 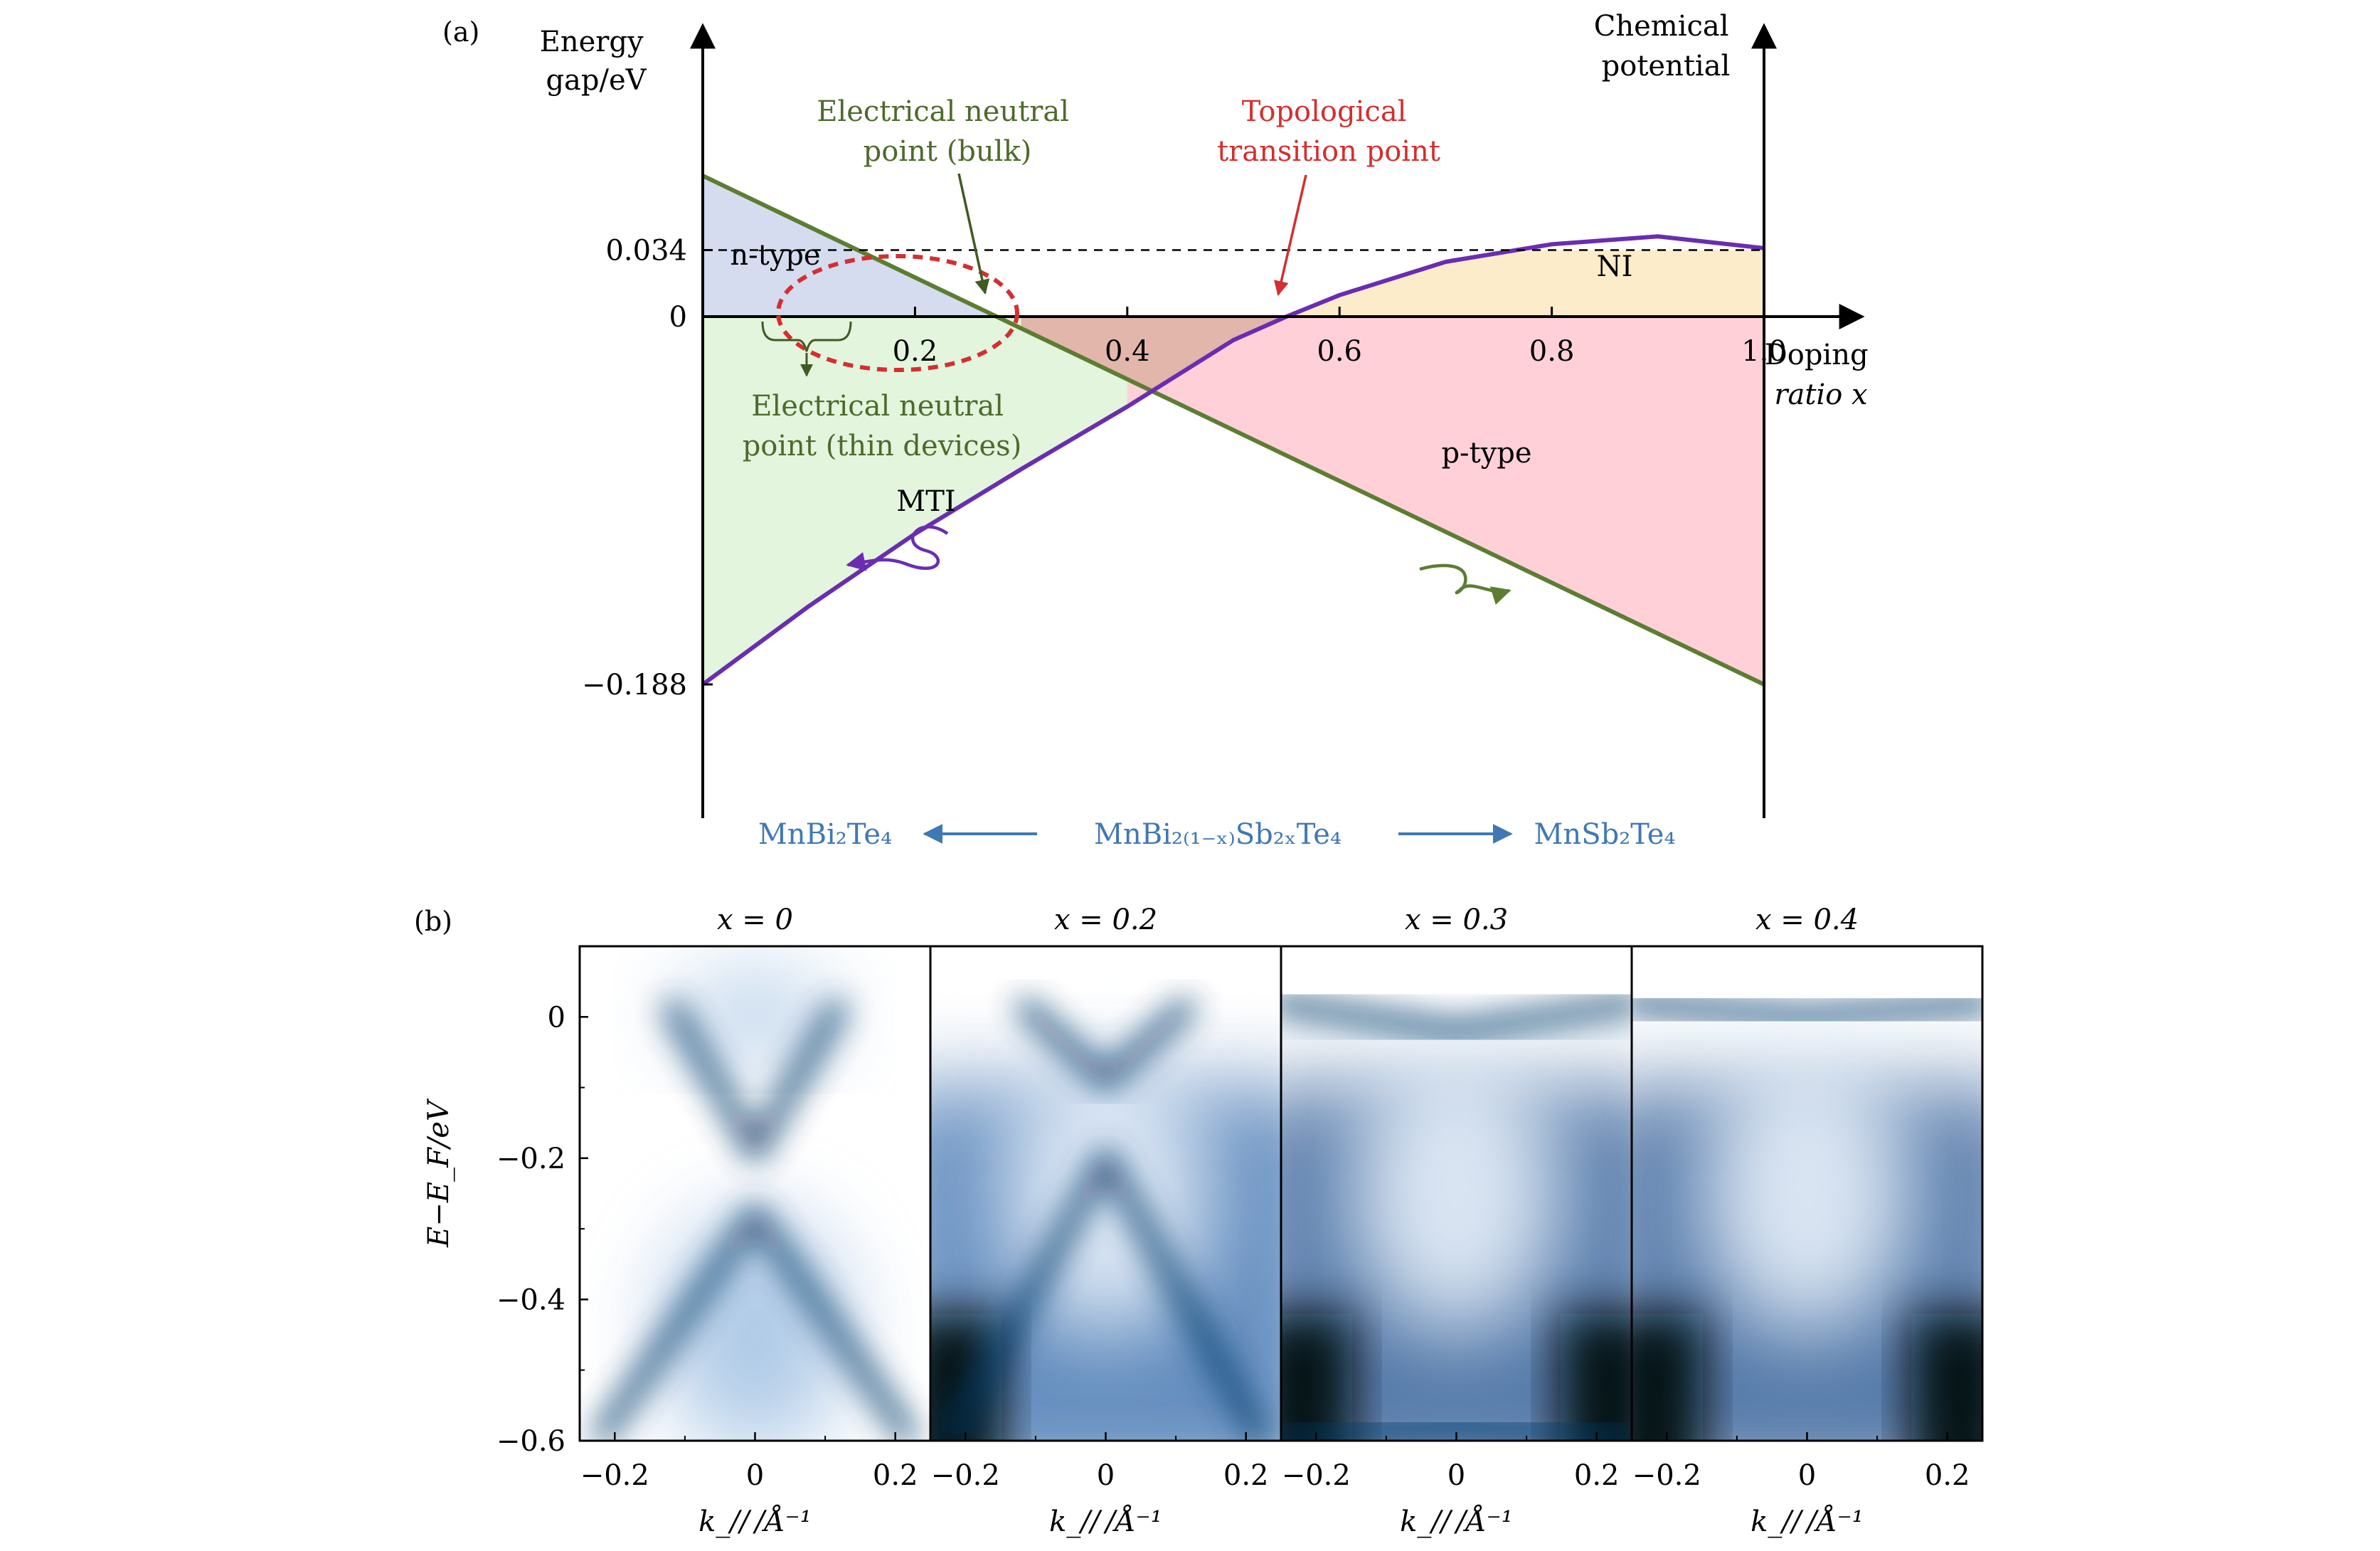 I want to click on y-axis-label-line-2: gap/eV, so click(x=596, y=80).